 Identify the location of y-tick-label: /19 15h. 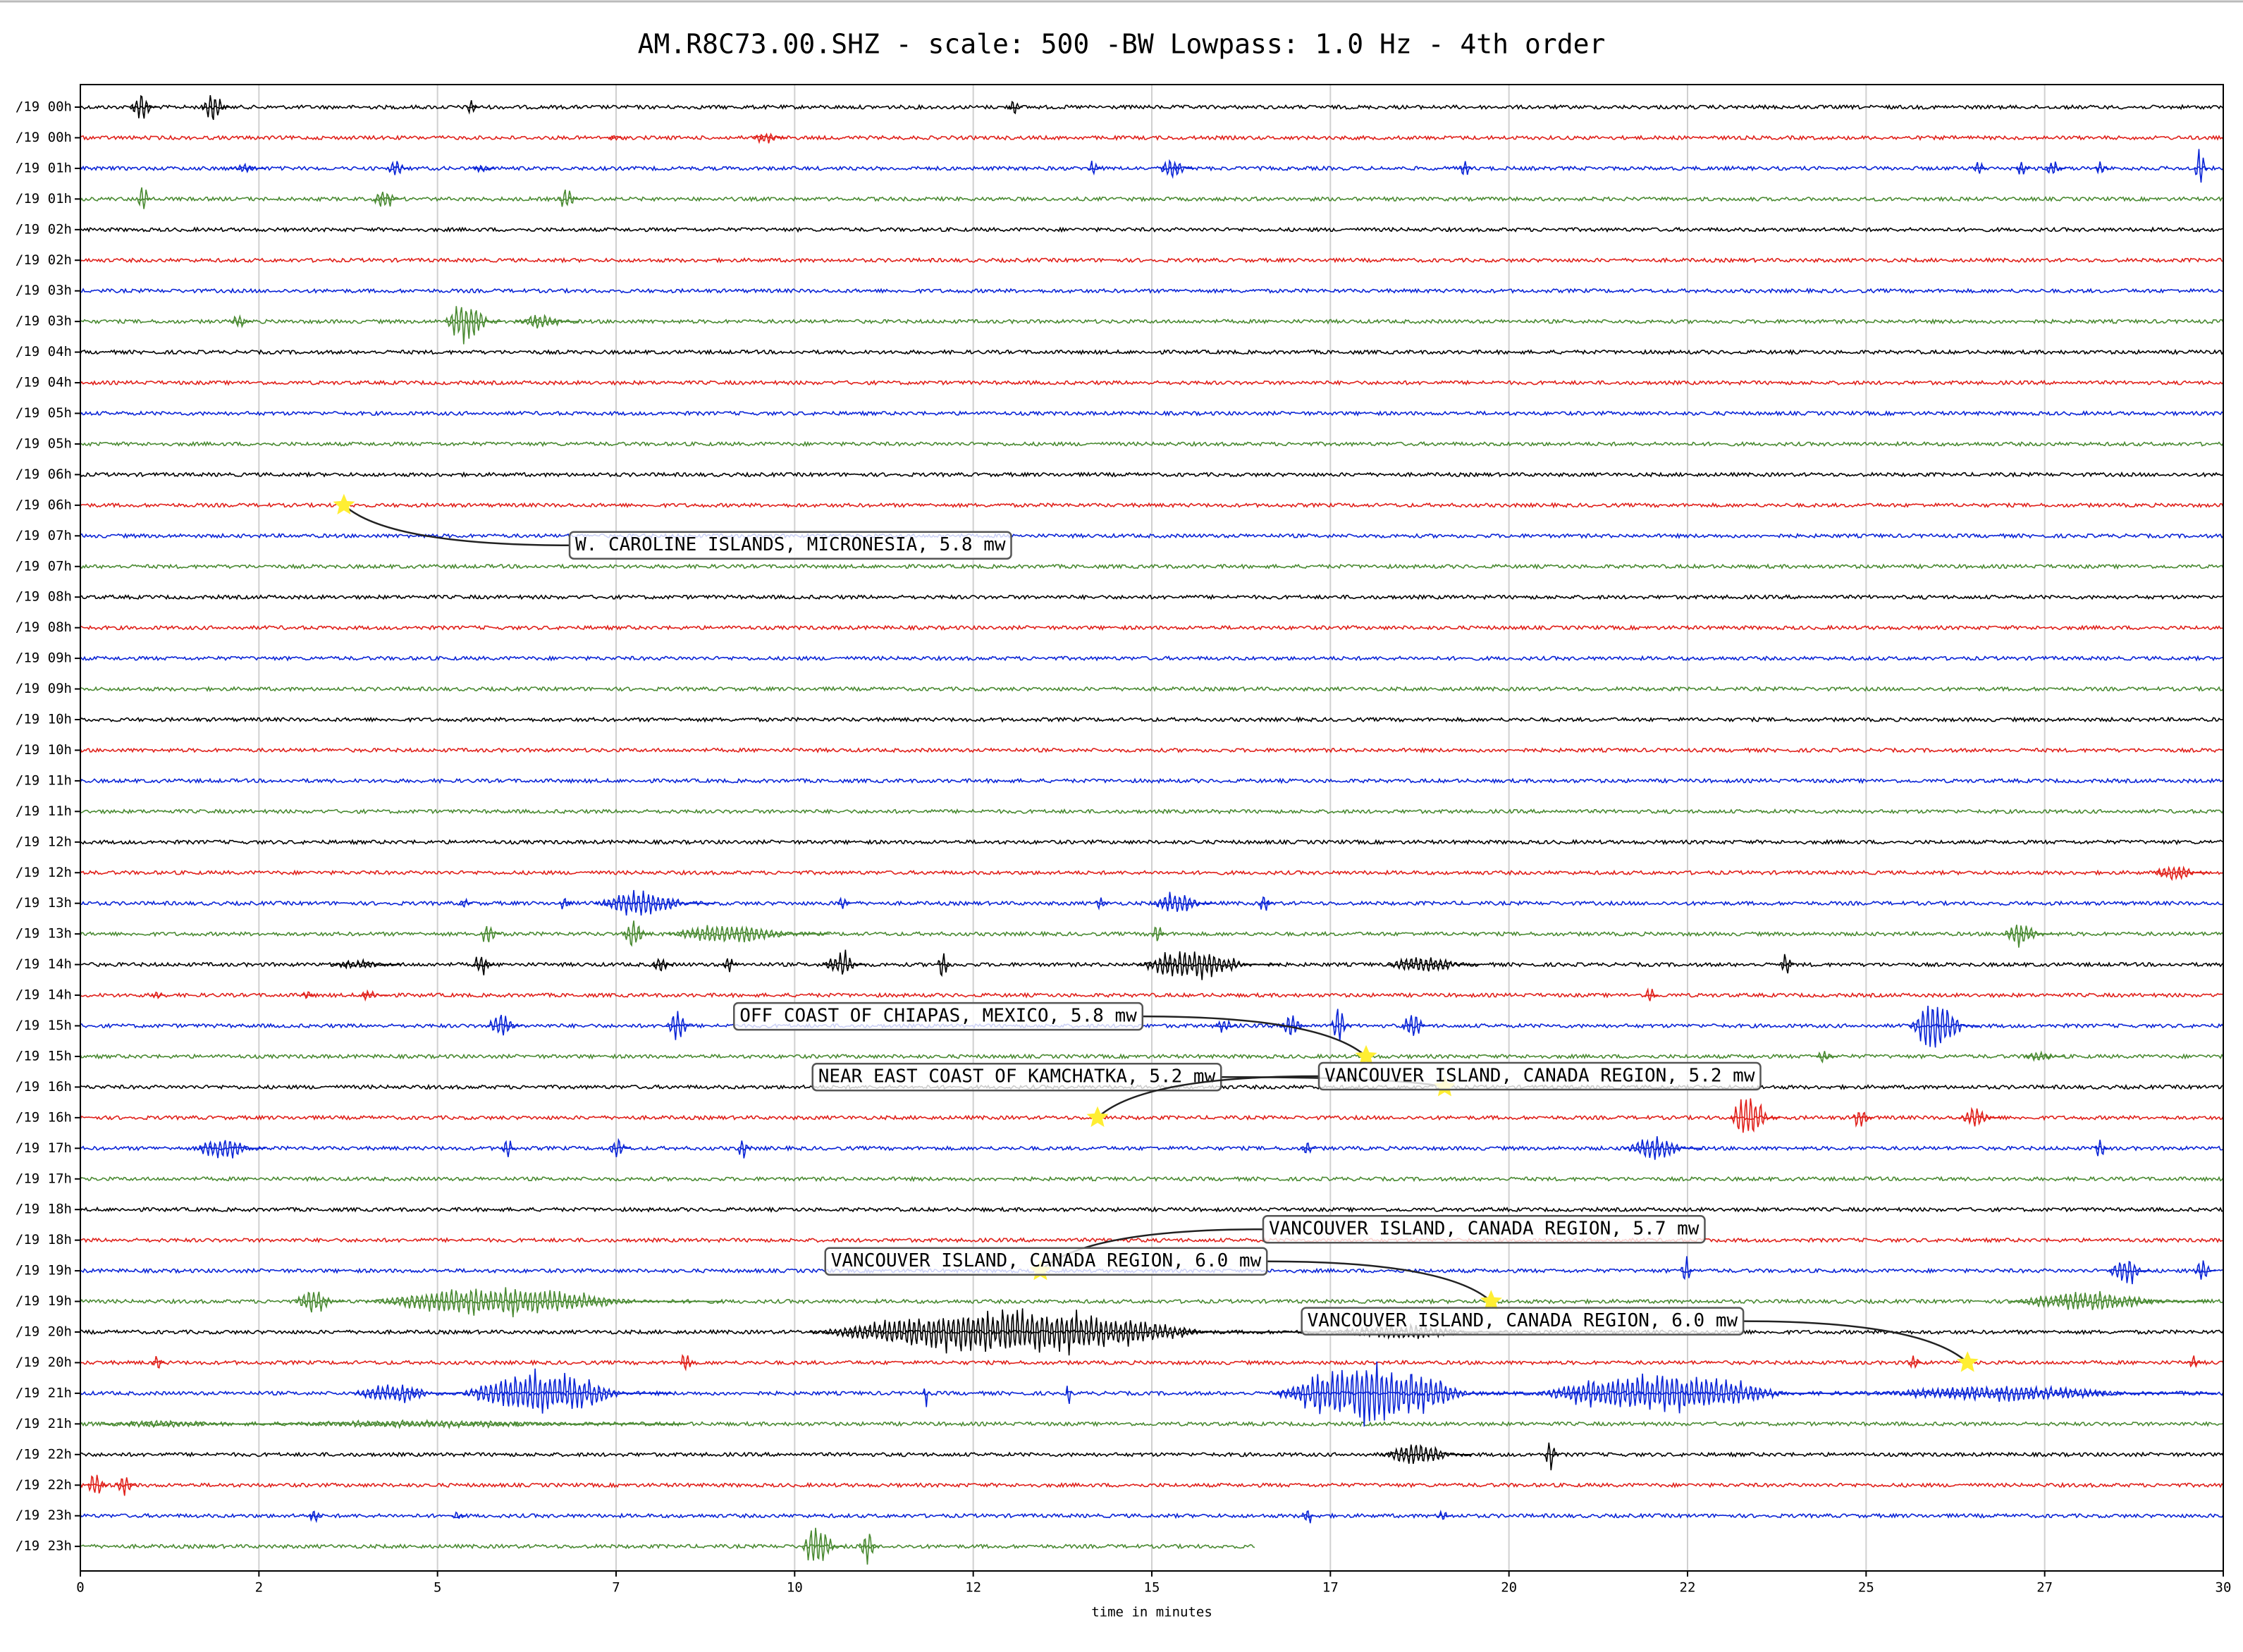
(44, 1056).